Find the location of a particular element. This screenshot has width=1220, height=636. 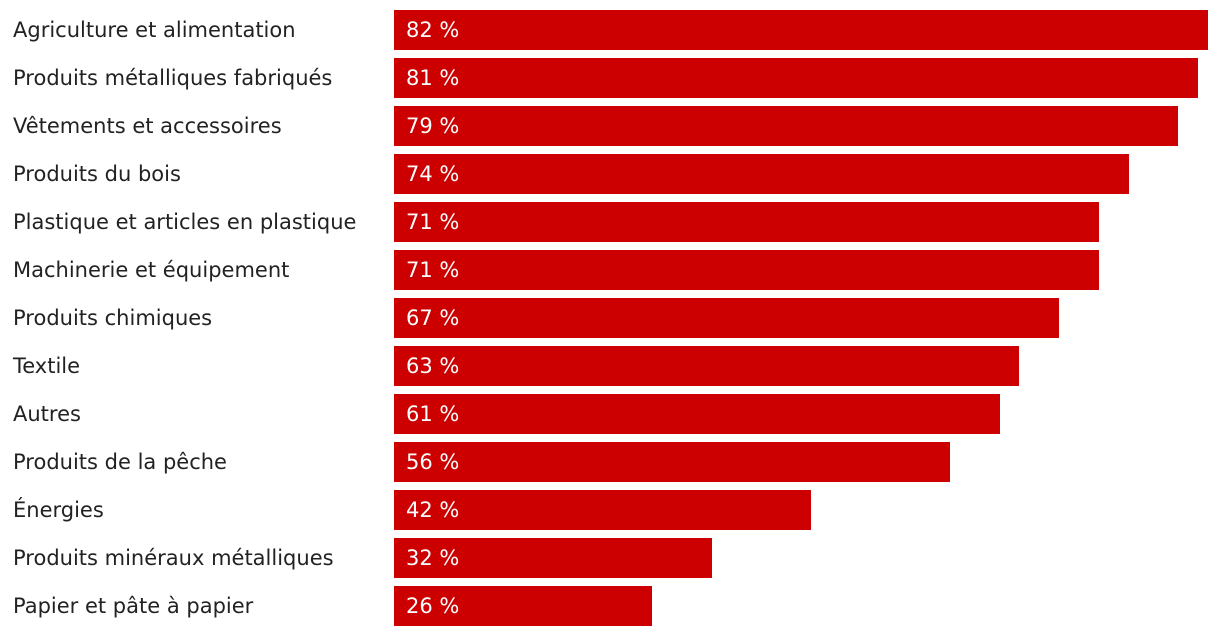

category-label: Papier et pâte à papier is located at coordinates (133, 606).